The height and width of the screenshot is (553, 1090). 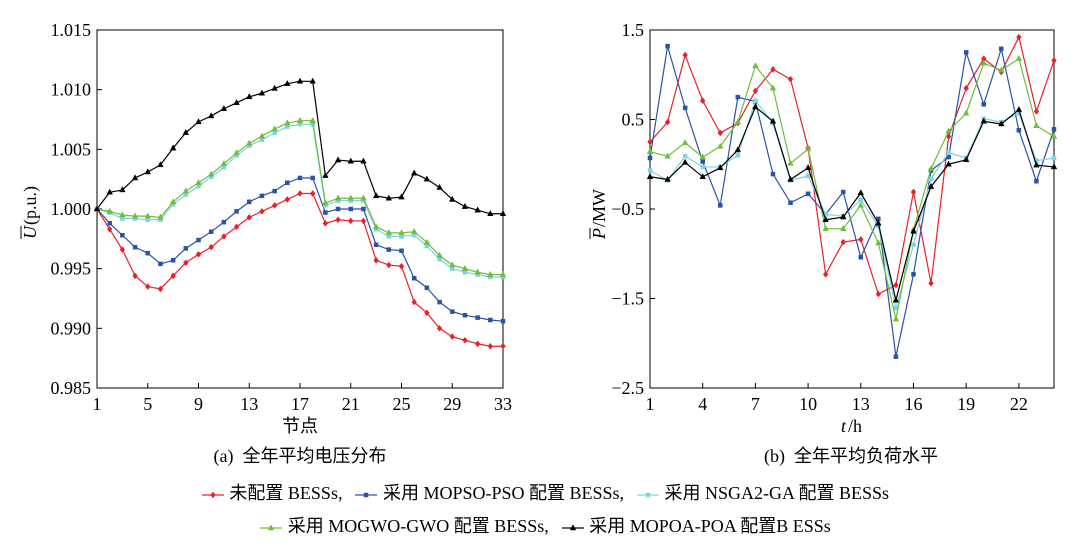 What do you see at coordinates (855, 426) in the screenshot?
I see `panel-b-x-axis-unit: /h` at bounding box center [855, 426].